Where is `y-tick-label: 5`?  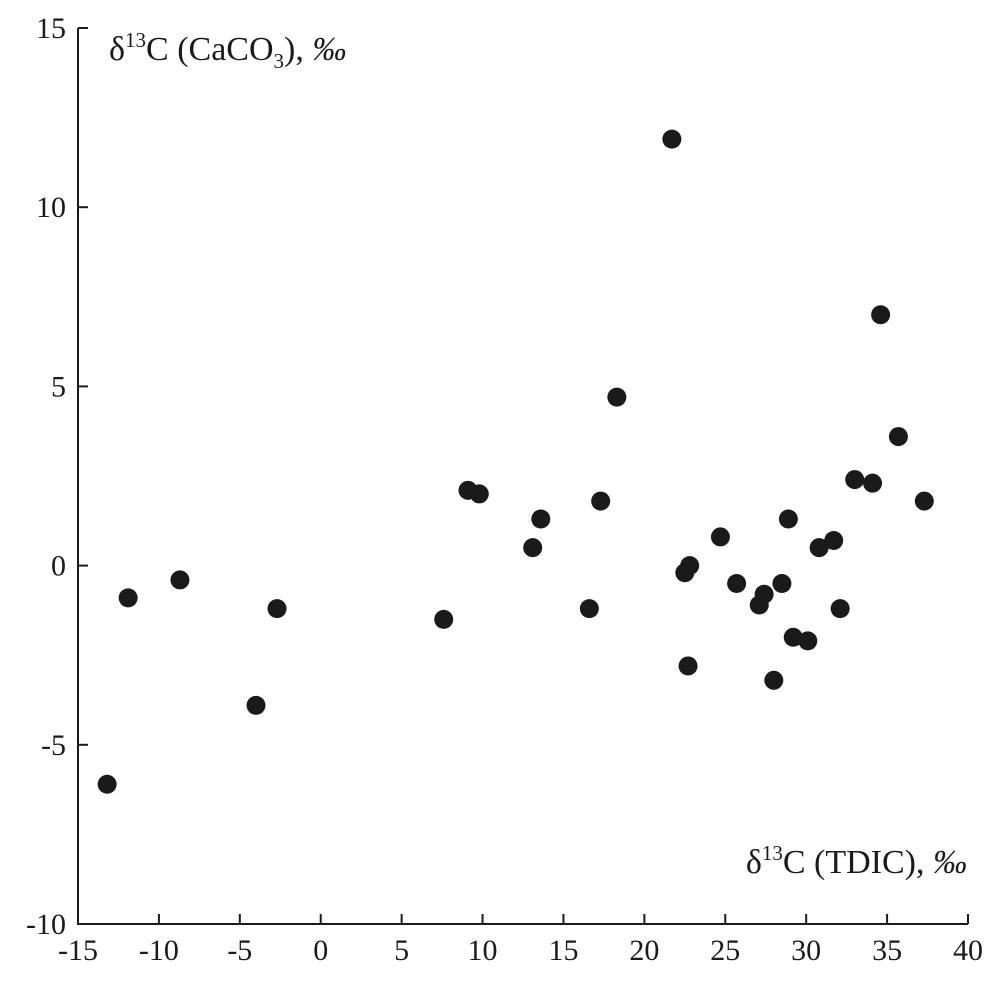 y-tick-label: 5 is located at coordinates (58, 386).